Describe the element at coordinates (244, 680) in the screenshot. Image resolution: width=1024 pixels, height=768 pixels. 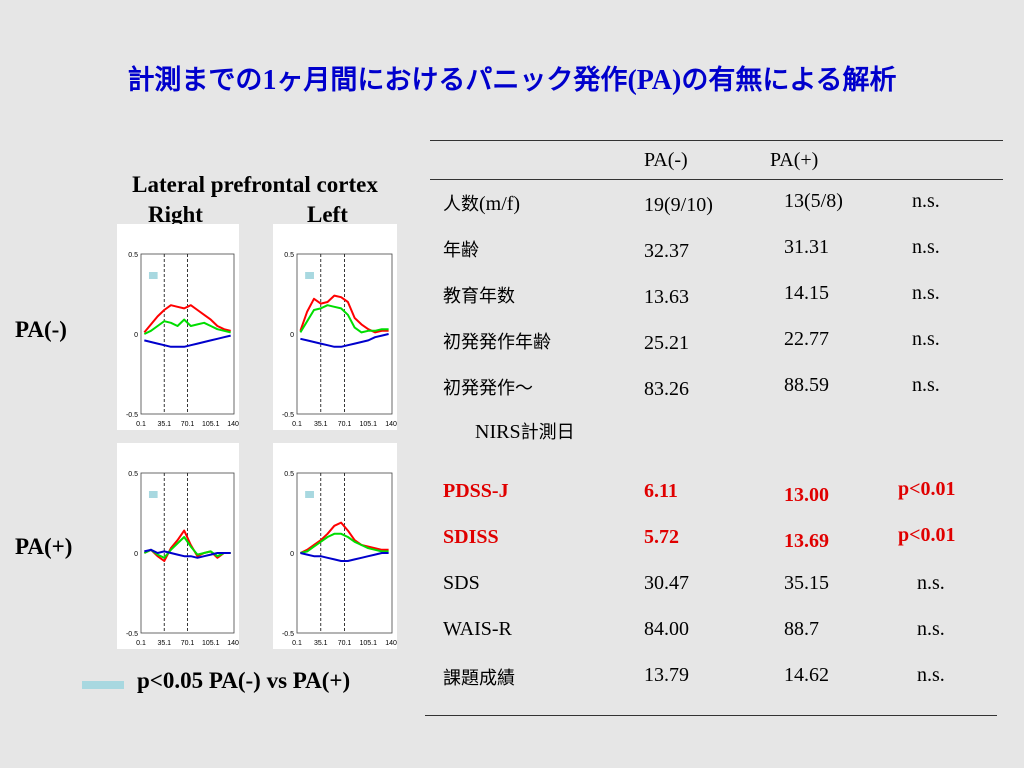
I see `significance-legend-label: p<0.05 PA(-) vs PA(+)` at that location.